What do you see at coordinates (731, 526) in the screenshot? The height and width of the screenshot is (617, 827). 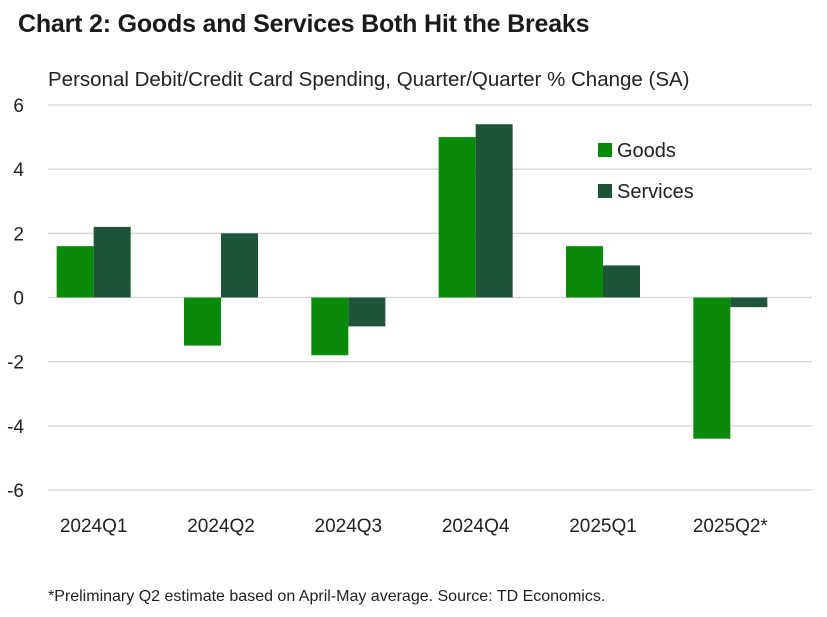 I see `x-tick-label: 2025Q2*` at bounding box center [731, 526].